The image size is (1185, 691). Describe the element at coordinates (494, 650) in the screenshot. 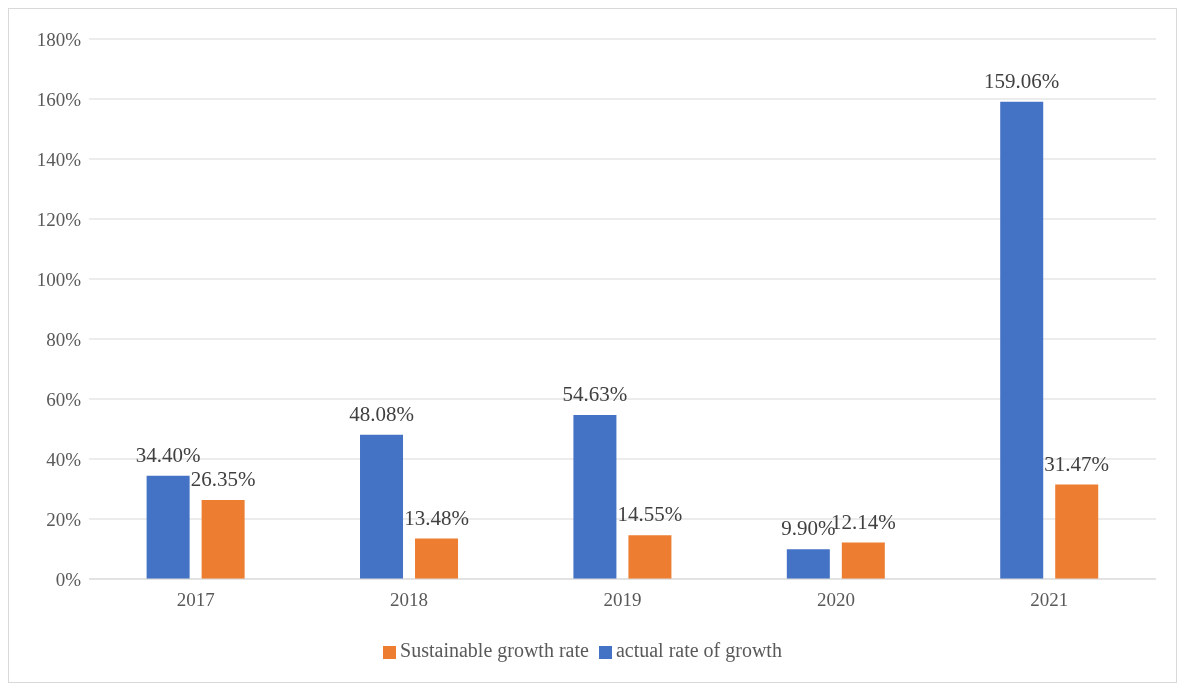

I see `legend-label: Sustainable growth rate` at that location.